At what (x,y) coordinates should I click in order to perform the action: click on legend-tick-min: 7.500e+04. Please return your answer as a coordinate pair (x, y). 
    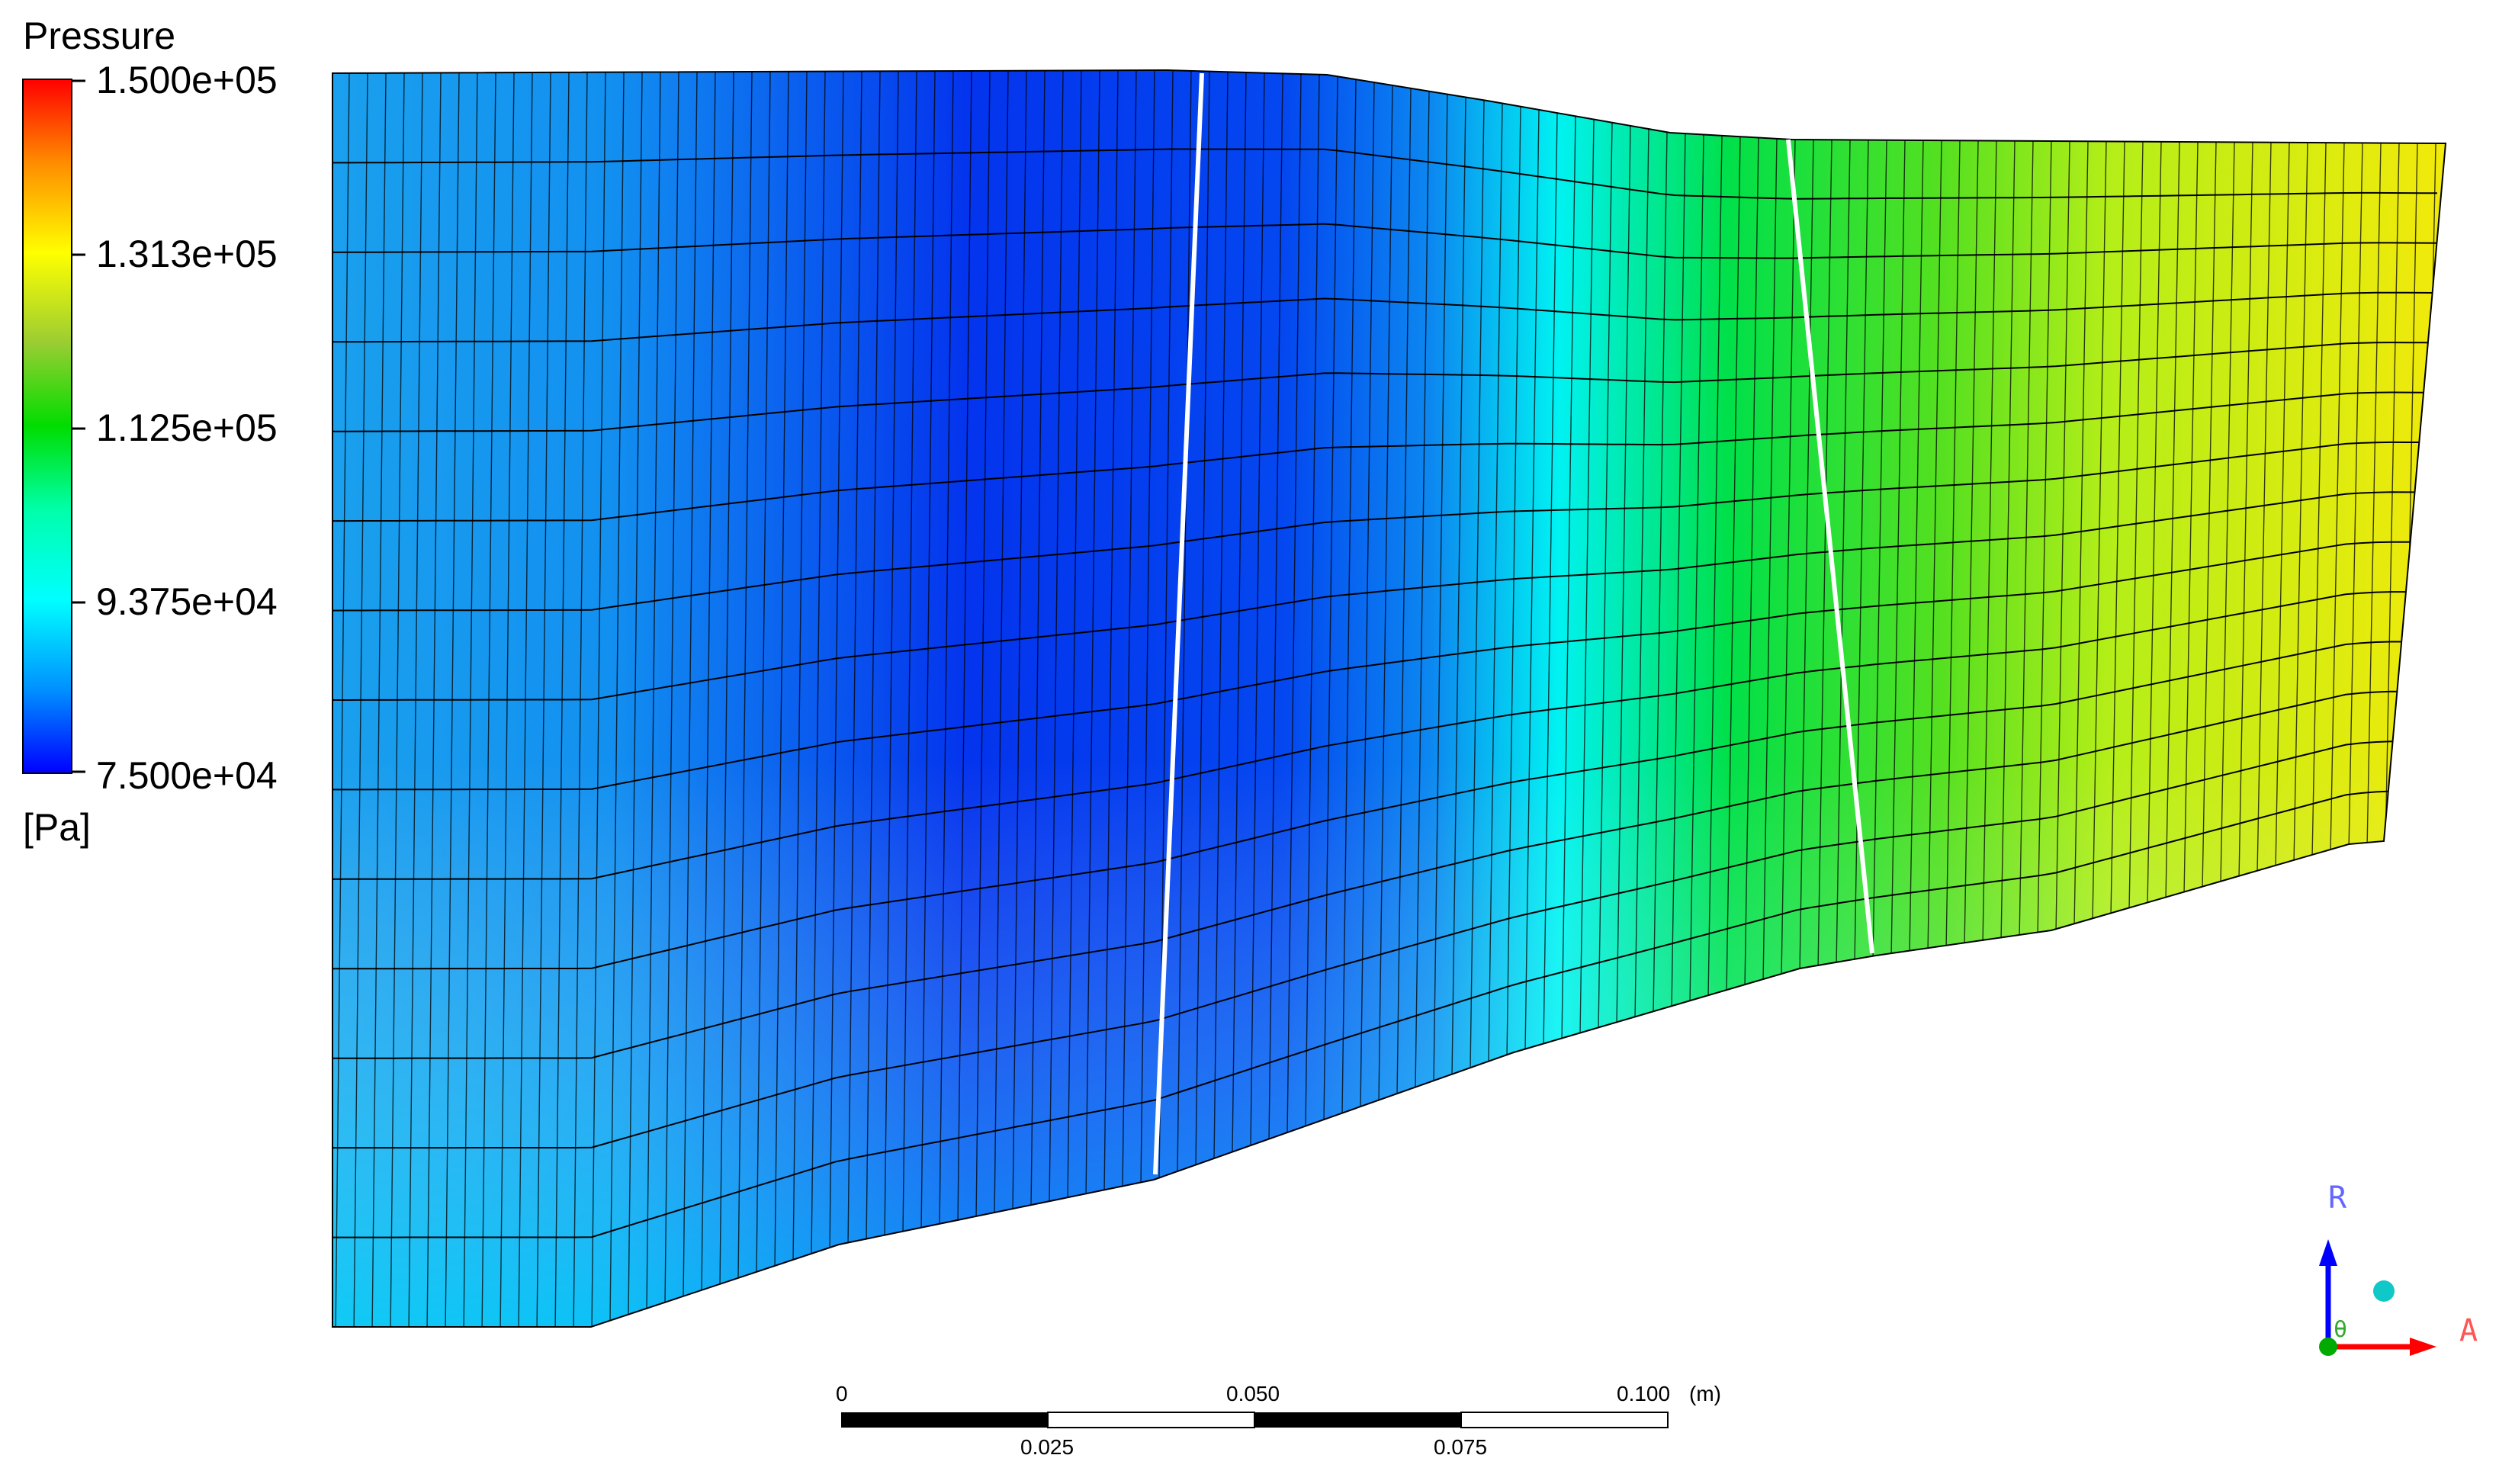
    Looking at the image, I should click on (187, 775).